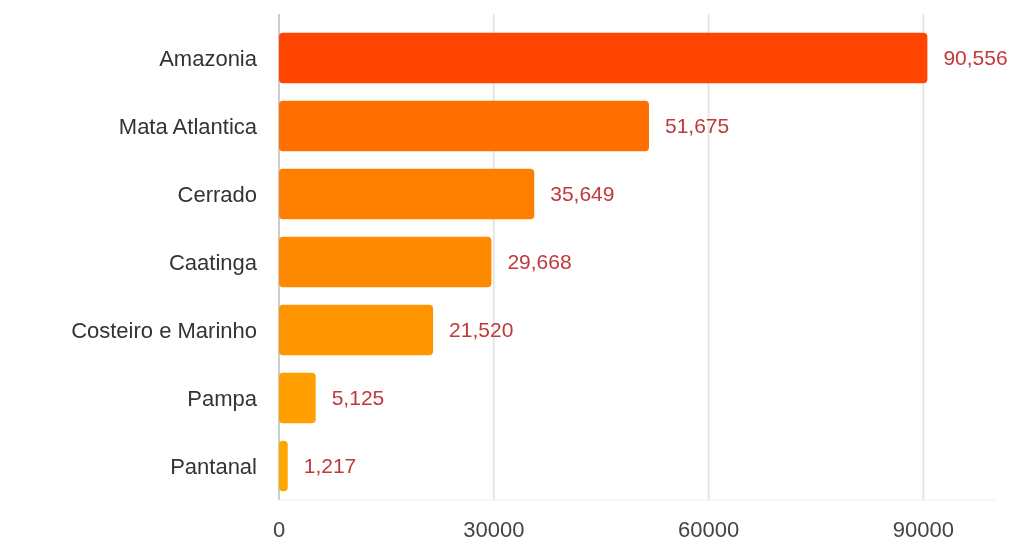 The image size is (1018, 547). I want to click on y-tick-label: Amazonia, so click(208, 58).